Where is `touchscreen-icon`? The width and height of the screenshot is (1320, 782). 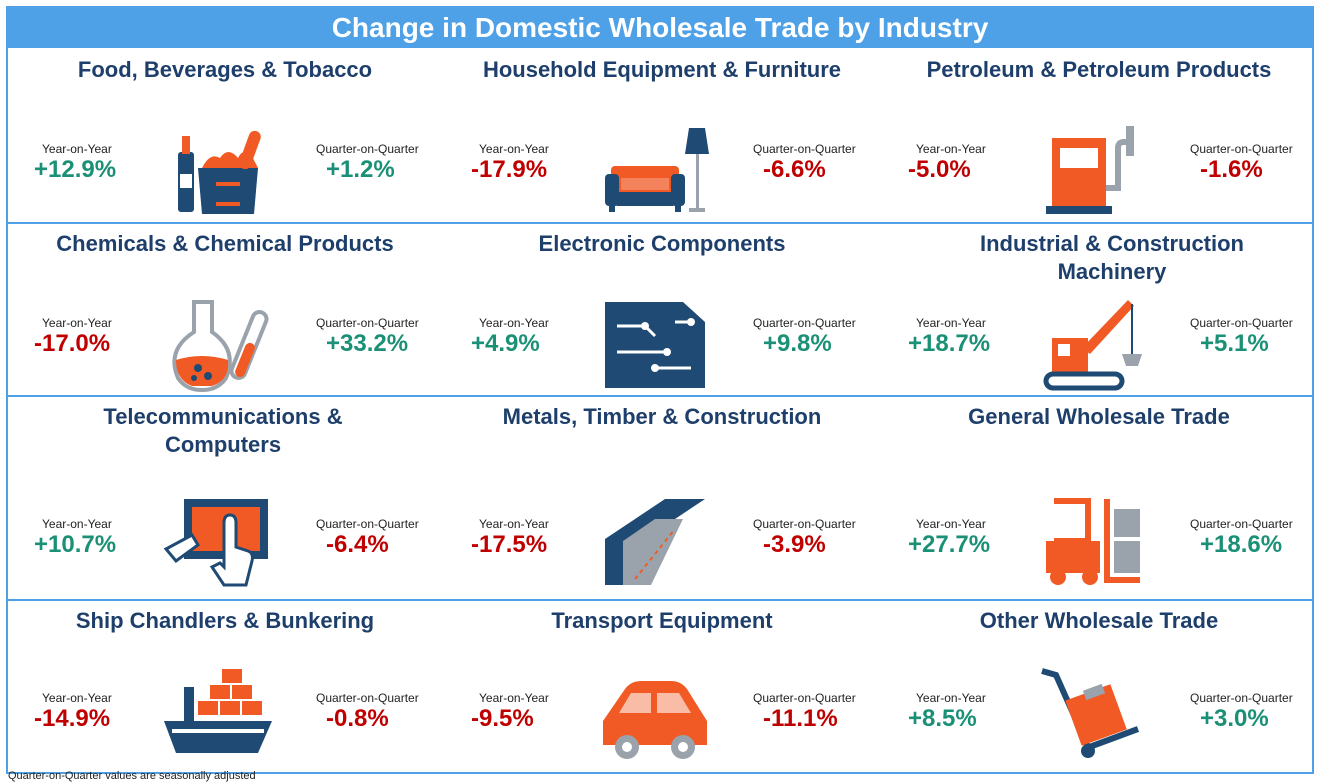 touchscreen-icon is located at coordinates (218, 539).